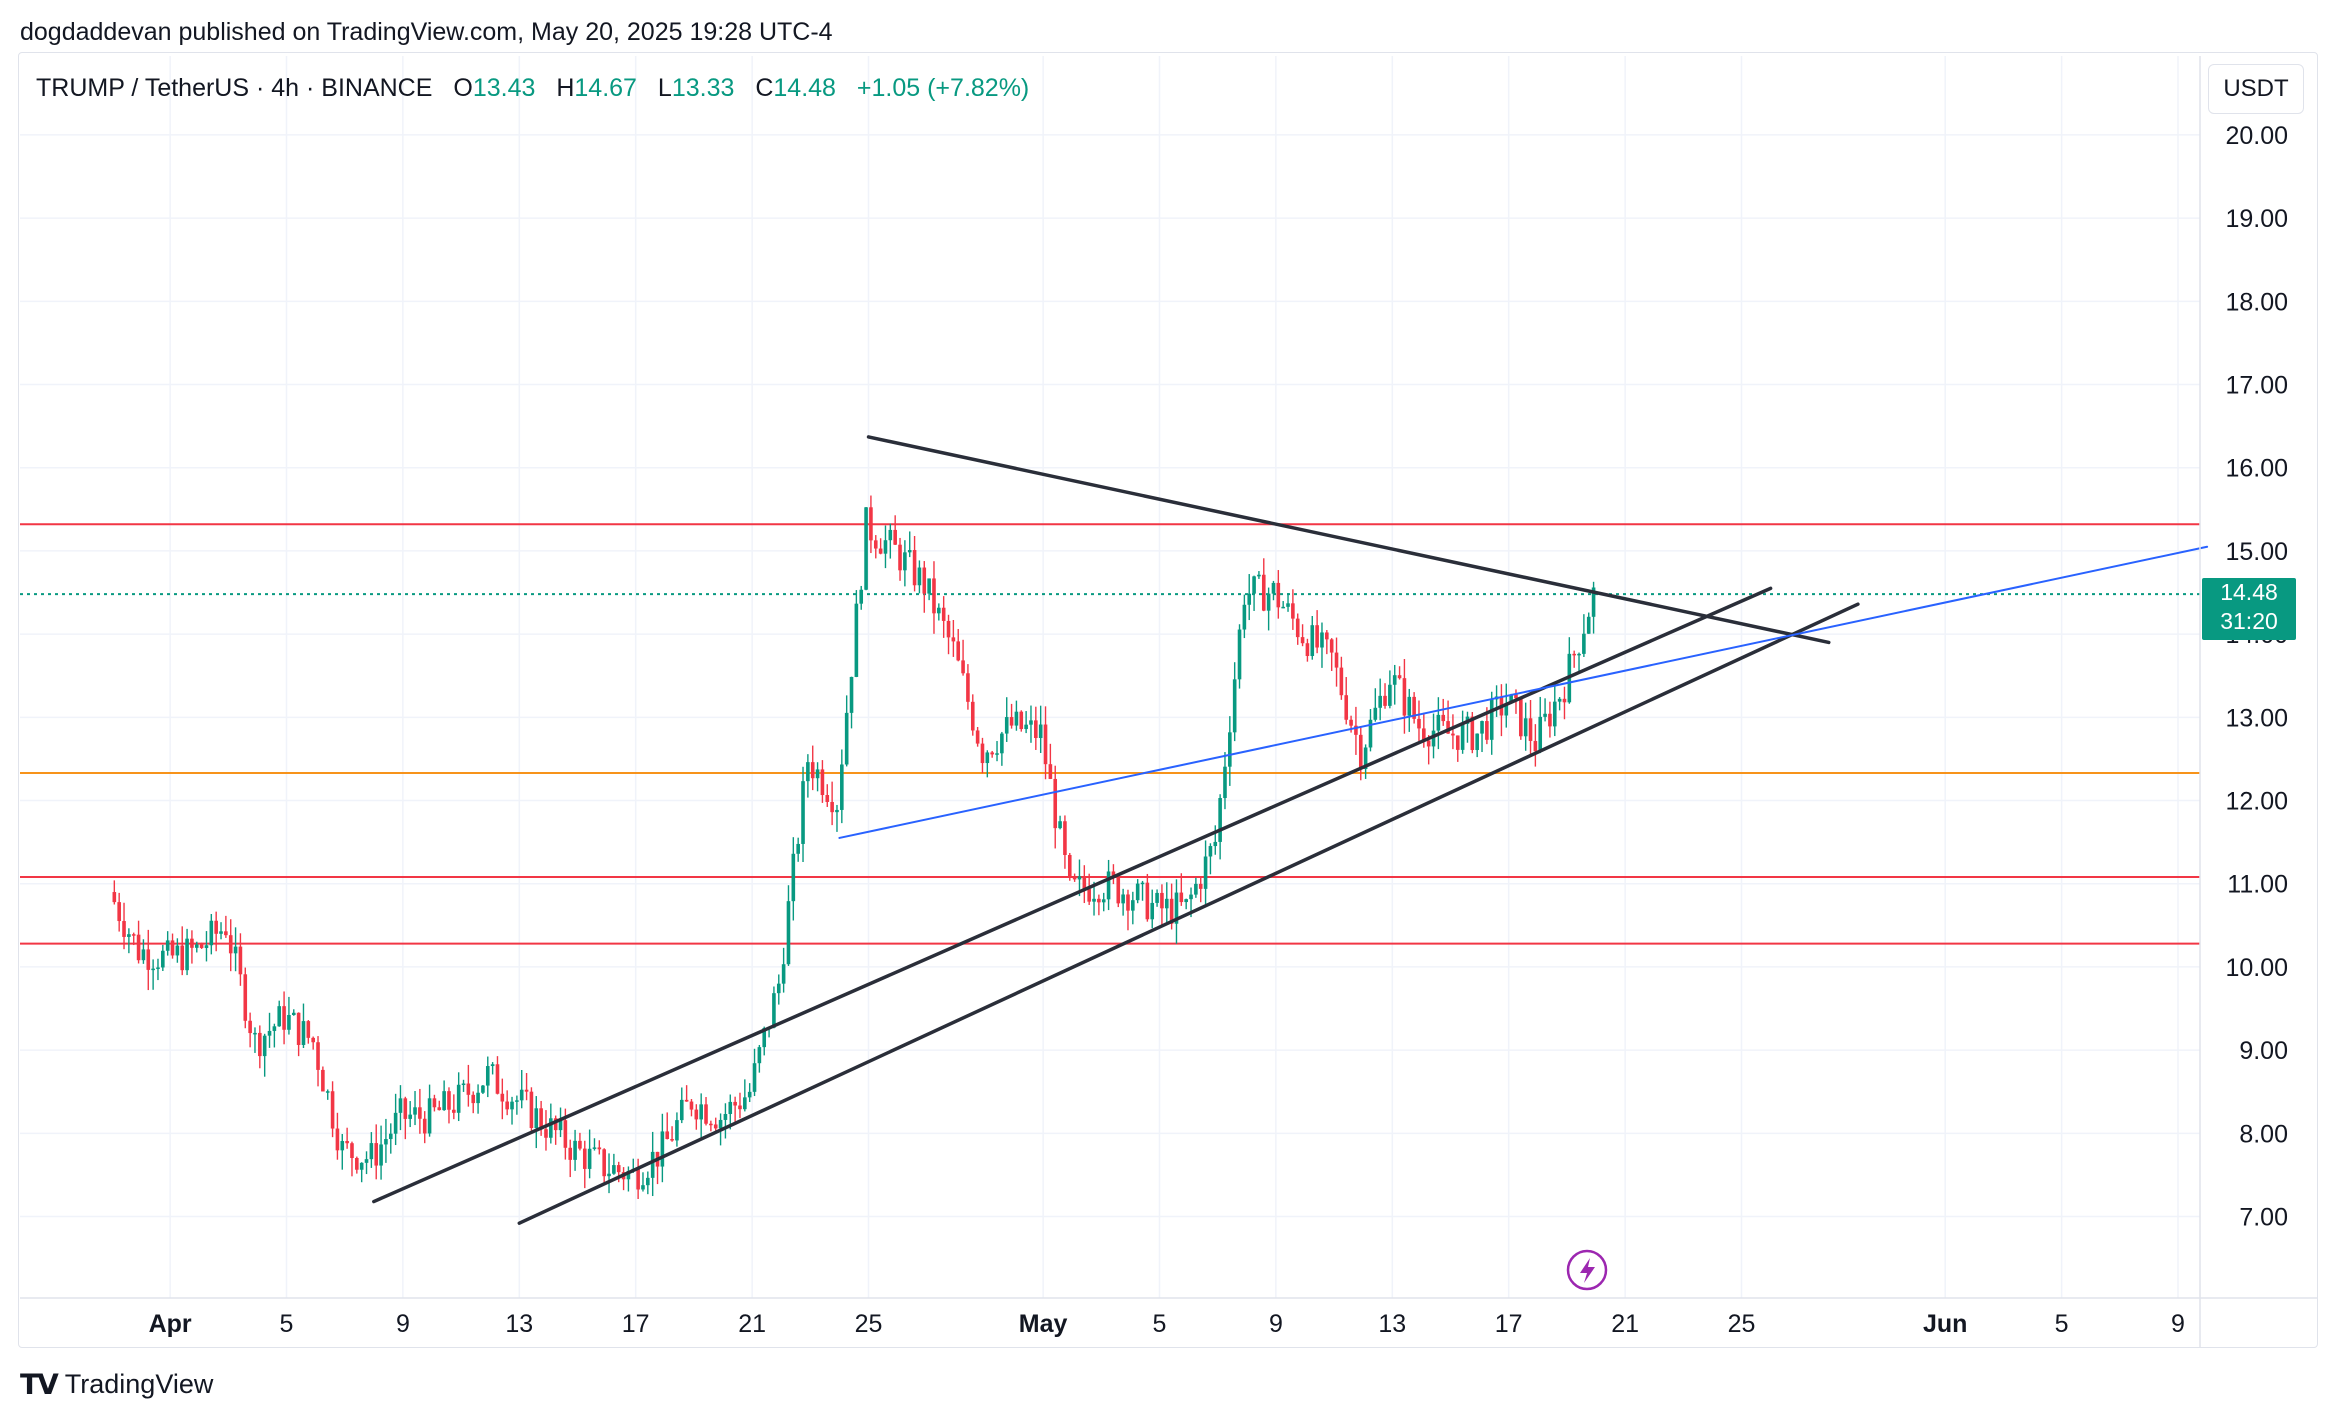 This screenshot has height=1420, width=2336. I want to click on time-tick-label: 9, so click(1276, 1324).